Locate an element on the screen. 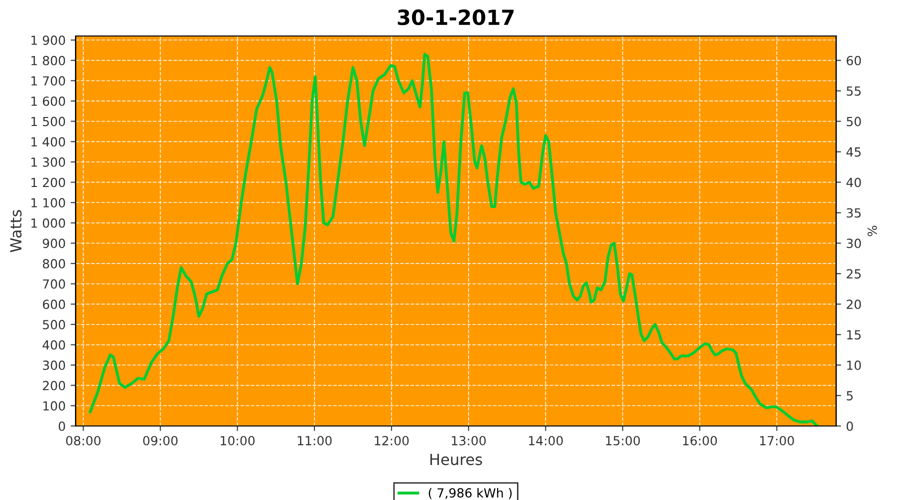 The image size is (900, 500). y-tick-label: 1 200 is located at coordinates (48, 183).